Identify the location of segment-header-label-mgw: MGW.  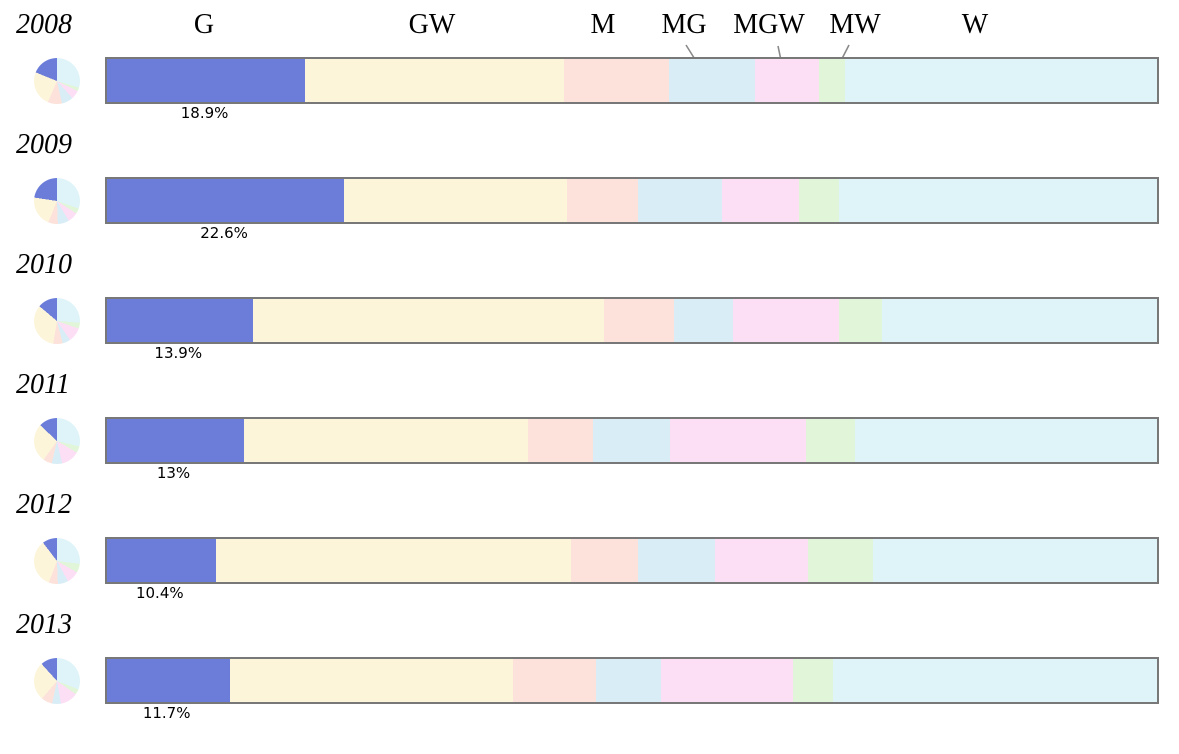
(769, 24).